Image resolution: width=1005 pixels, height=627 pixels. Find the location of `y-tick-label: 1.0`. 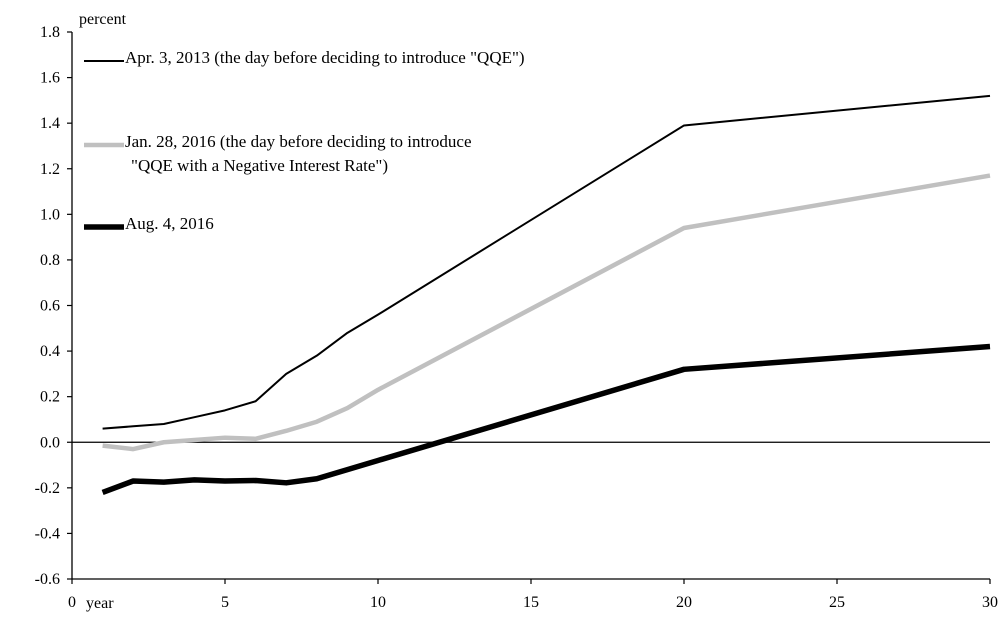

y-tick-label: 1.0 is located at coordinates (50, 214).